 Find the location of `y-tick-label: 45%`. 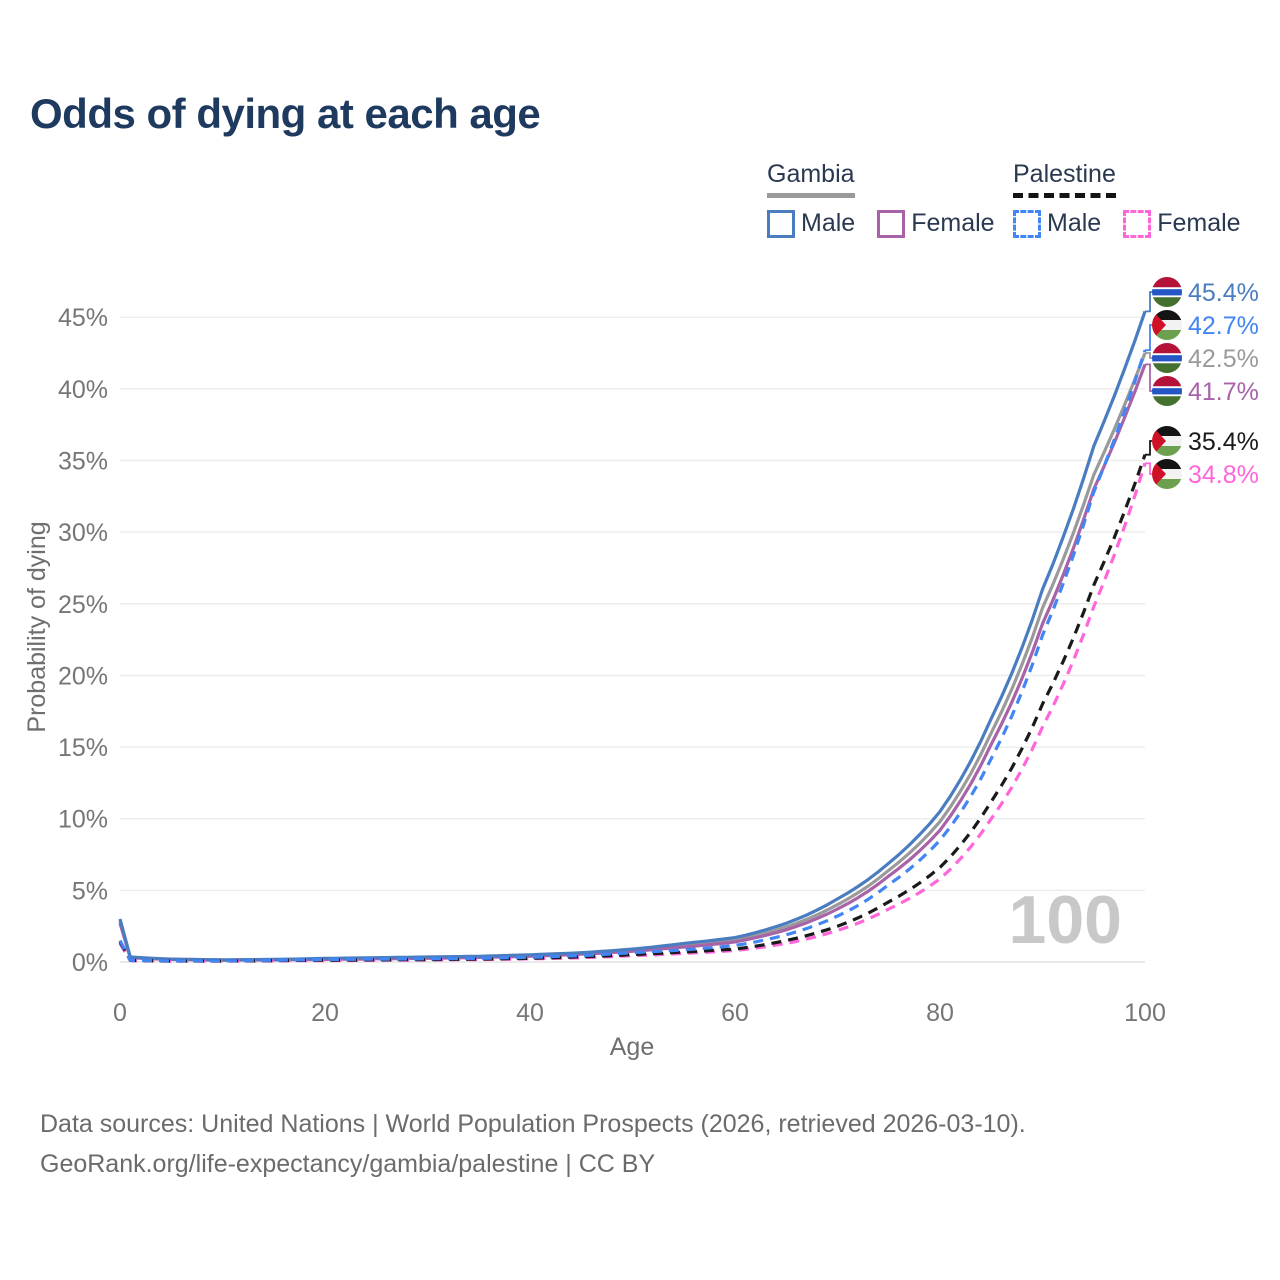

y-tick-label: 45% is located at coordinates (83, 318).